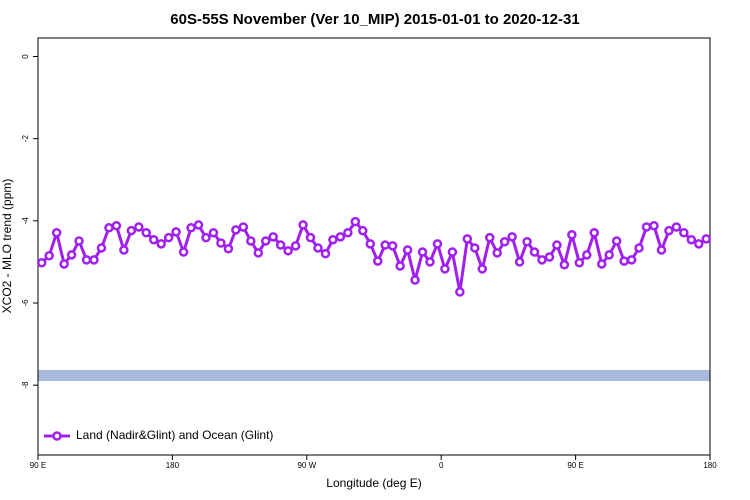 Image resolution: width=750 pixels, height=500 pixels. I want to click on y-tick-label: -4, so click(25, 221).